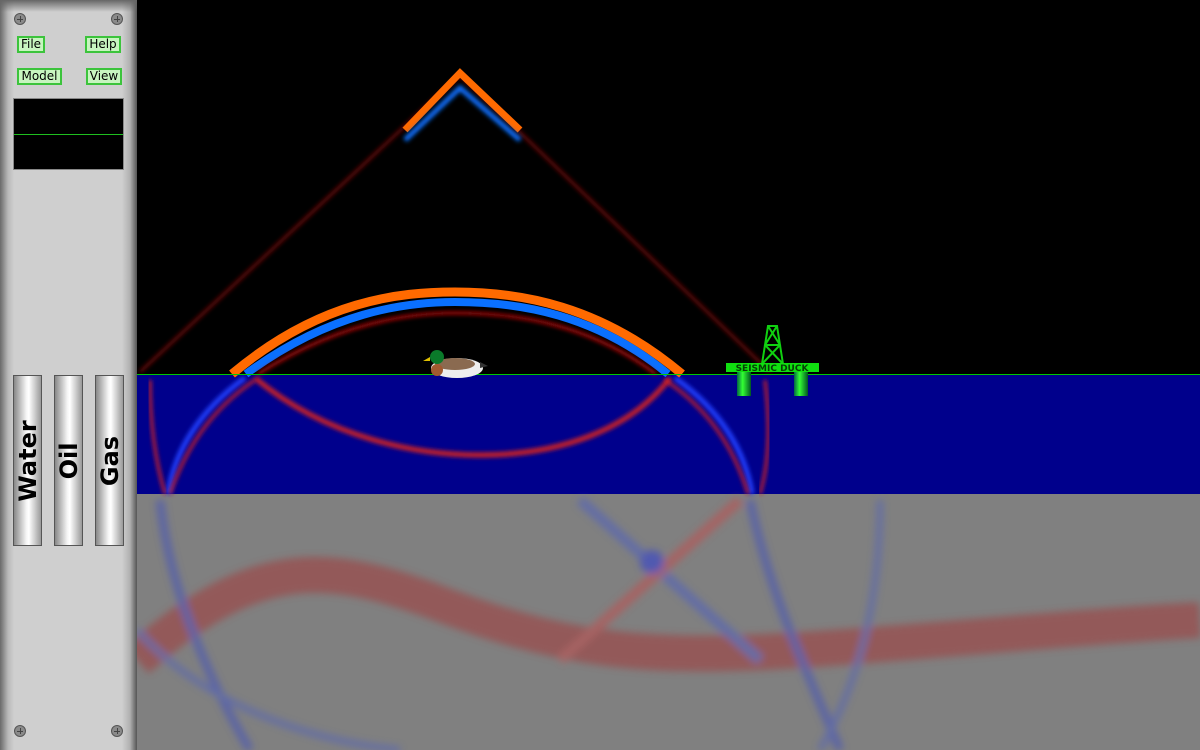 This screenshot has width=1200, height=750. I want to click on water-button: Water, so click(27, 460).